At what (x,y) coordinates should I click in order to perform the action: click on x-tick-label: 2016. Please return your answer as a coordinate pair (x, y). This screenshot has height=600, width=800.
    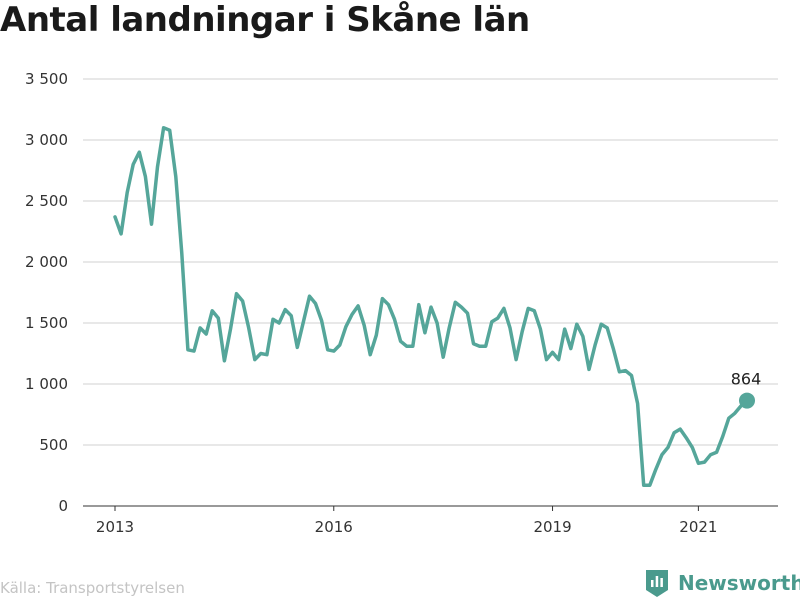
    Looking at the image, I should click on (334, 527).